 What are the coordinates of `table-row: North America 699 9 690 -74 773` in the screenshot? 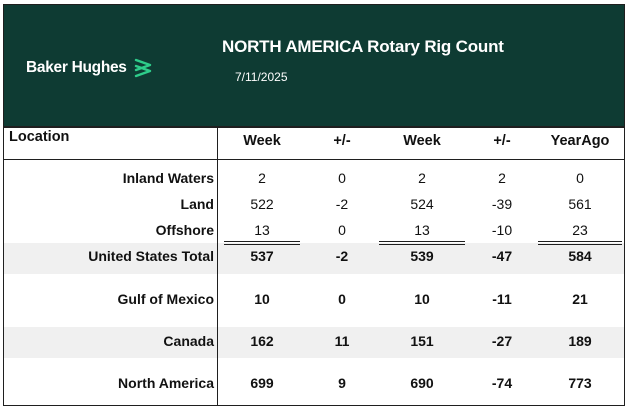 It's located at (314, 384).